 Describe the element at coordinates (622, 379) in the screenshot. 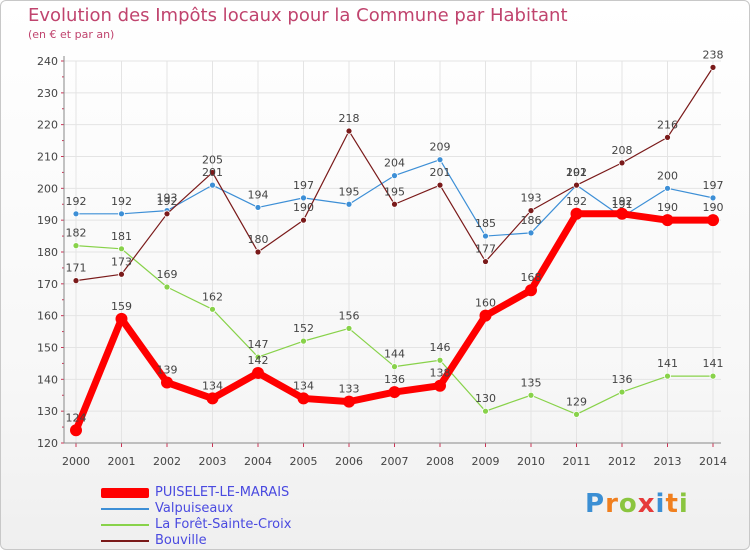

I see `data-label-foret: 136` at that location.